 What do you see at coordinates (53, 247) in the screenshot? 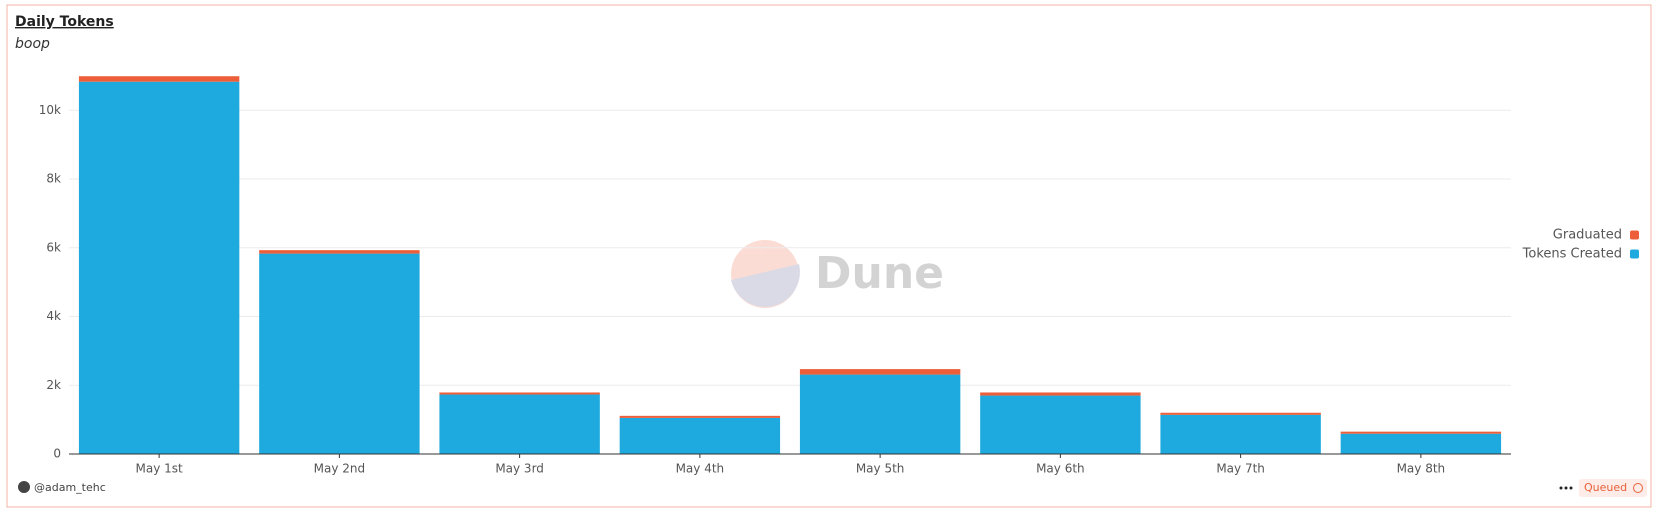
I see `y-tick-label: 6k` at bounding box center [53, 247].